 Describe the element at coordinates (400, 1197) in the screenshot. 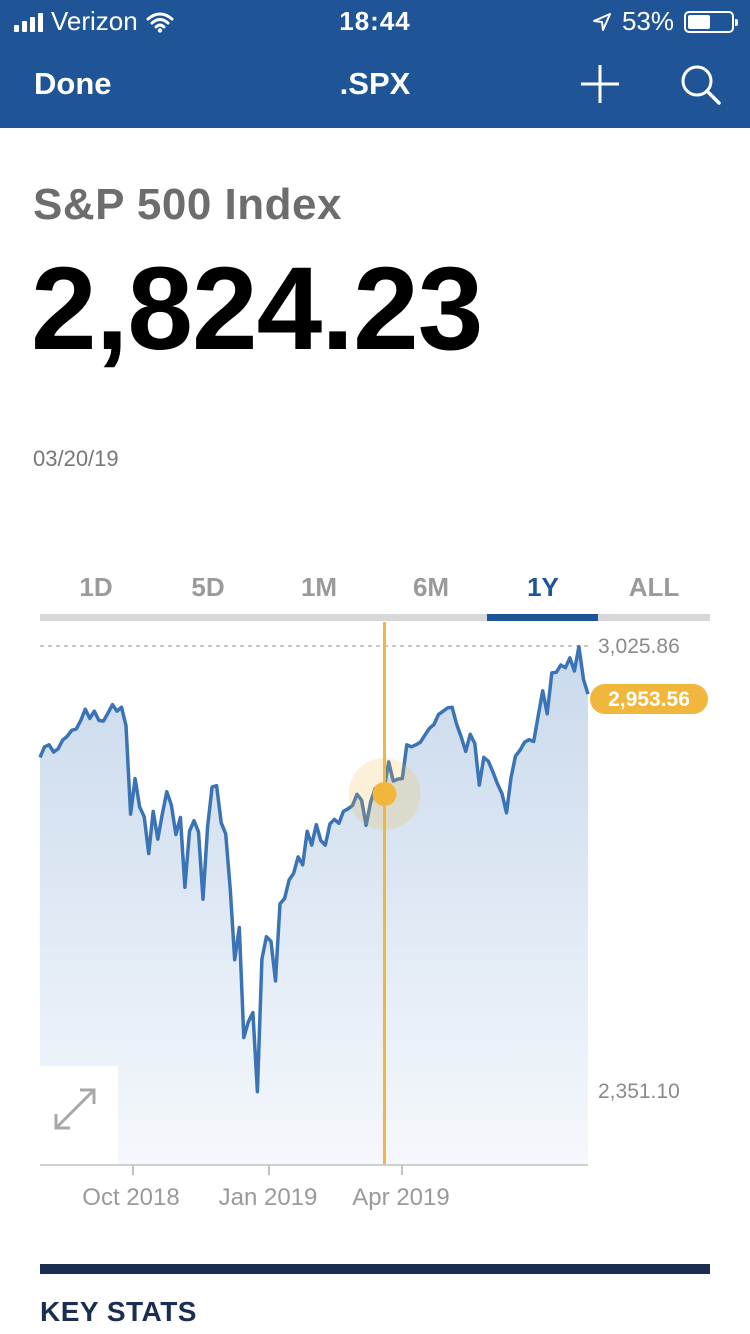

I see `x-tick-label: Apr 2019` at that location.